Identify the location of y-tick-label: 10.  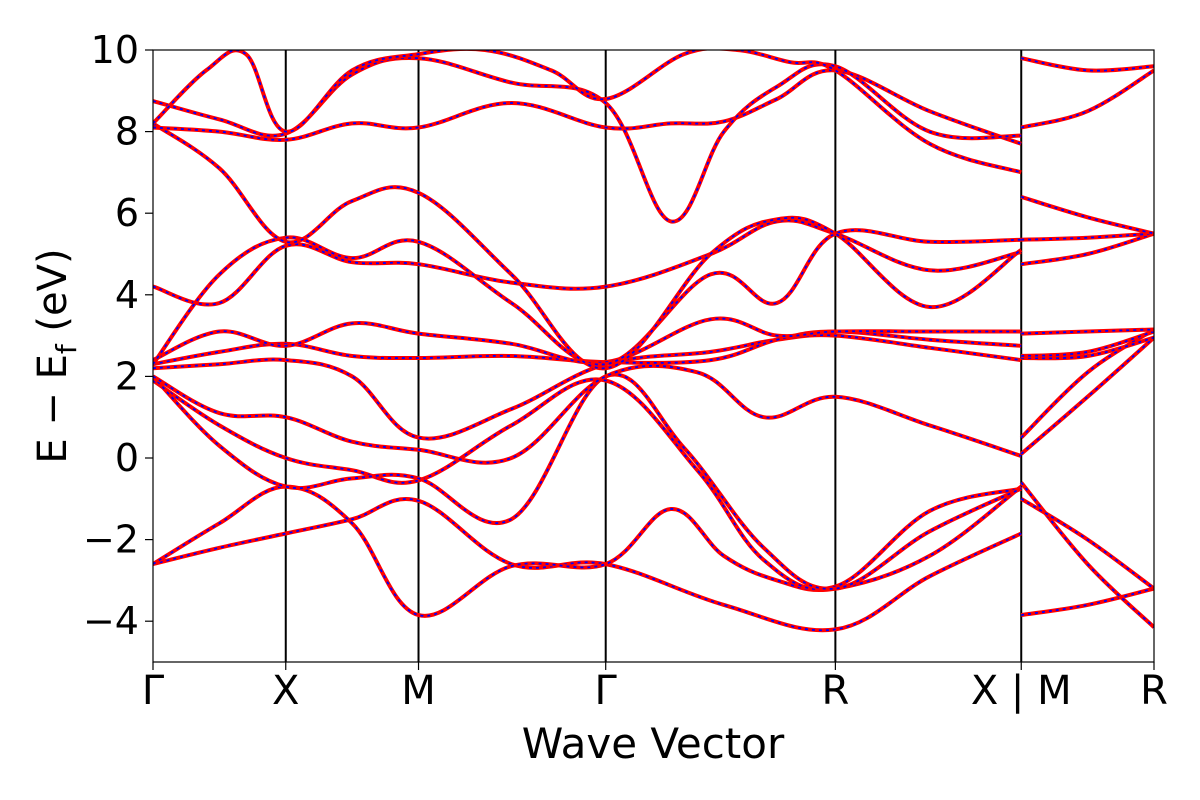
(115, 50).